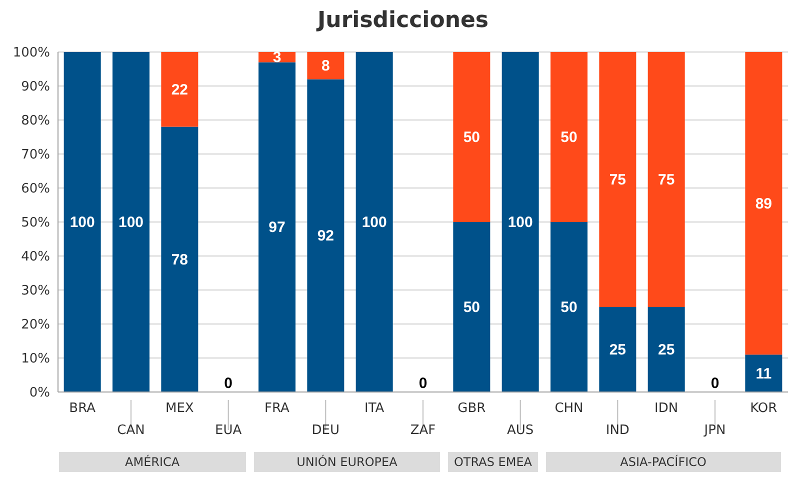  Describe the element at coordinates (35, 325) in the screenshot. I see `y-tick-label: 20%` at that location.